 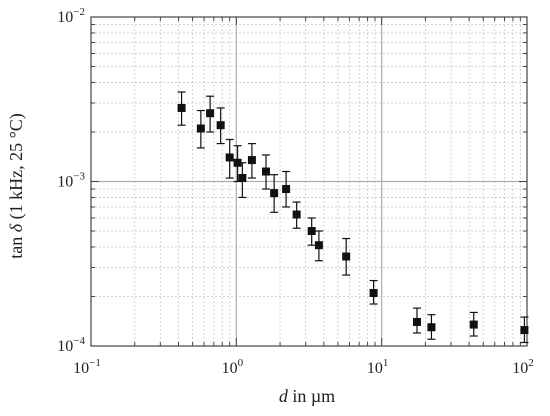 What do you see at coordinates (307, 396) in the screenshot?
I see `x-axis-label: d in µm` at bounding box center [307, 396].